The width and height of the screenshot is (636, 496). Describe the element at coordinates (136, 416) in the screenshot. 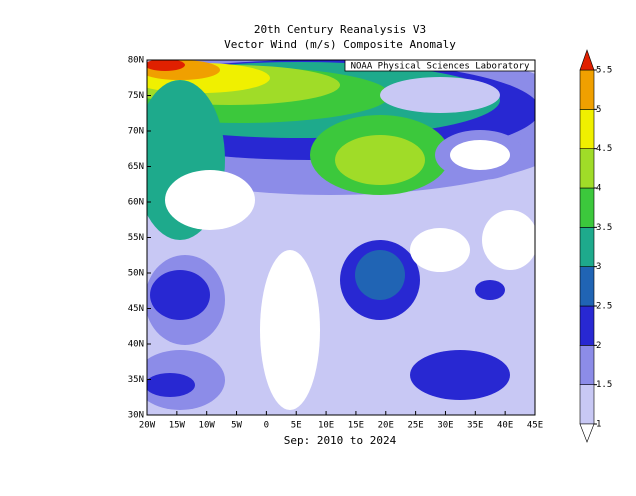

I see `y-tick-label: 30N` at that location.